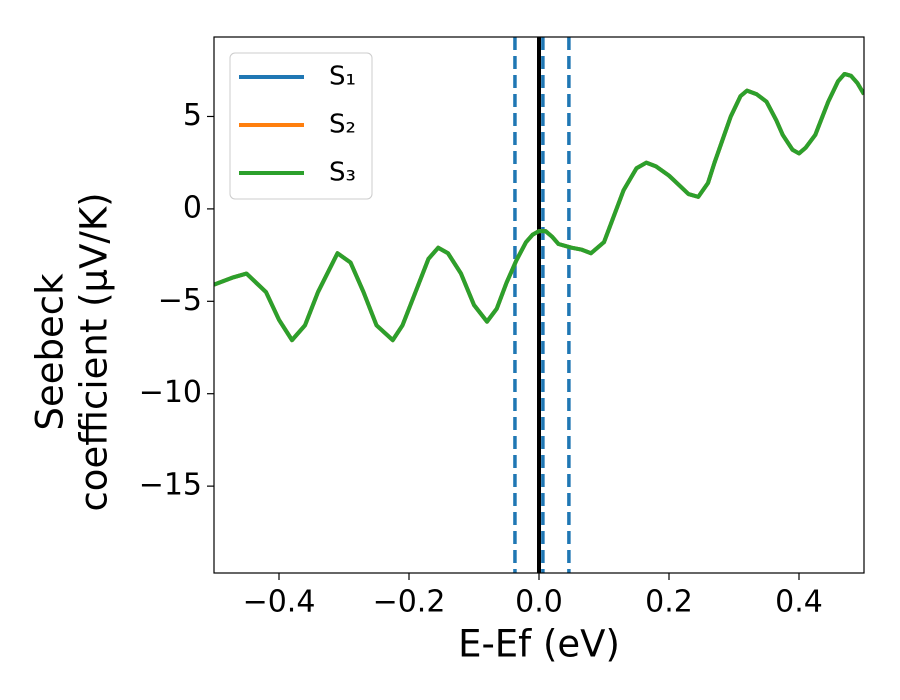  I want to click on y-tick-label: 0, so click(192, 207).